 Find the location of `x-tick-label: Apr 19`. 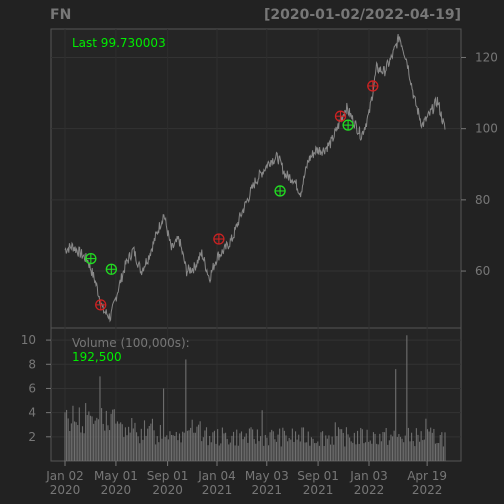

x-tick-label: Apr 19 is located at coordinates (427, 476).